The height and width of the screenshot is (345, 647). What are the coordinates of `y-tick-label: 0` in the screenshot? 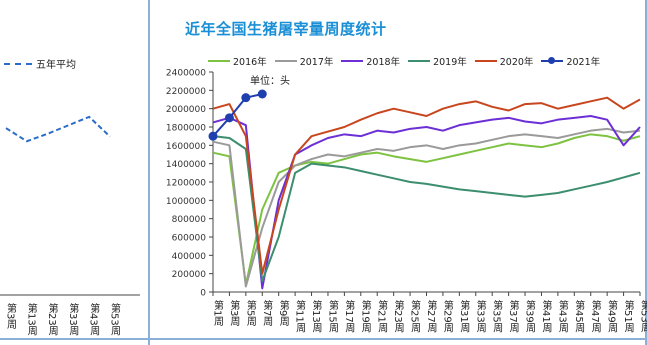 It's located at (203, 294).